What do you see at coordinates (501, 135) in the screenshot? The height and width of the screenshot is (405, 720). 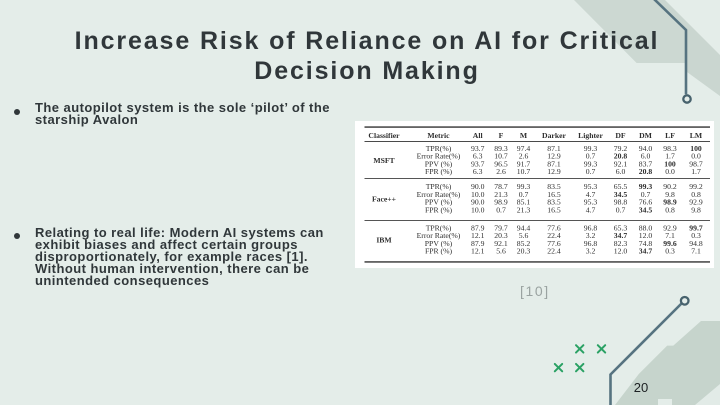 I see `svg-text: F` at bounding box center [501, 135].